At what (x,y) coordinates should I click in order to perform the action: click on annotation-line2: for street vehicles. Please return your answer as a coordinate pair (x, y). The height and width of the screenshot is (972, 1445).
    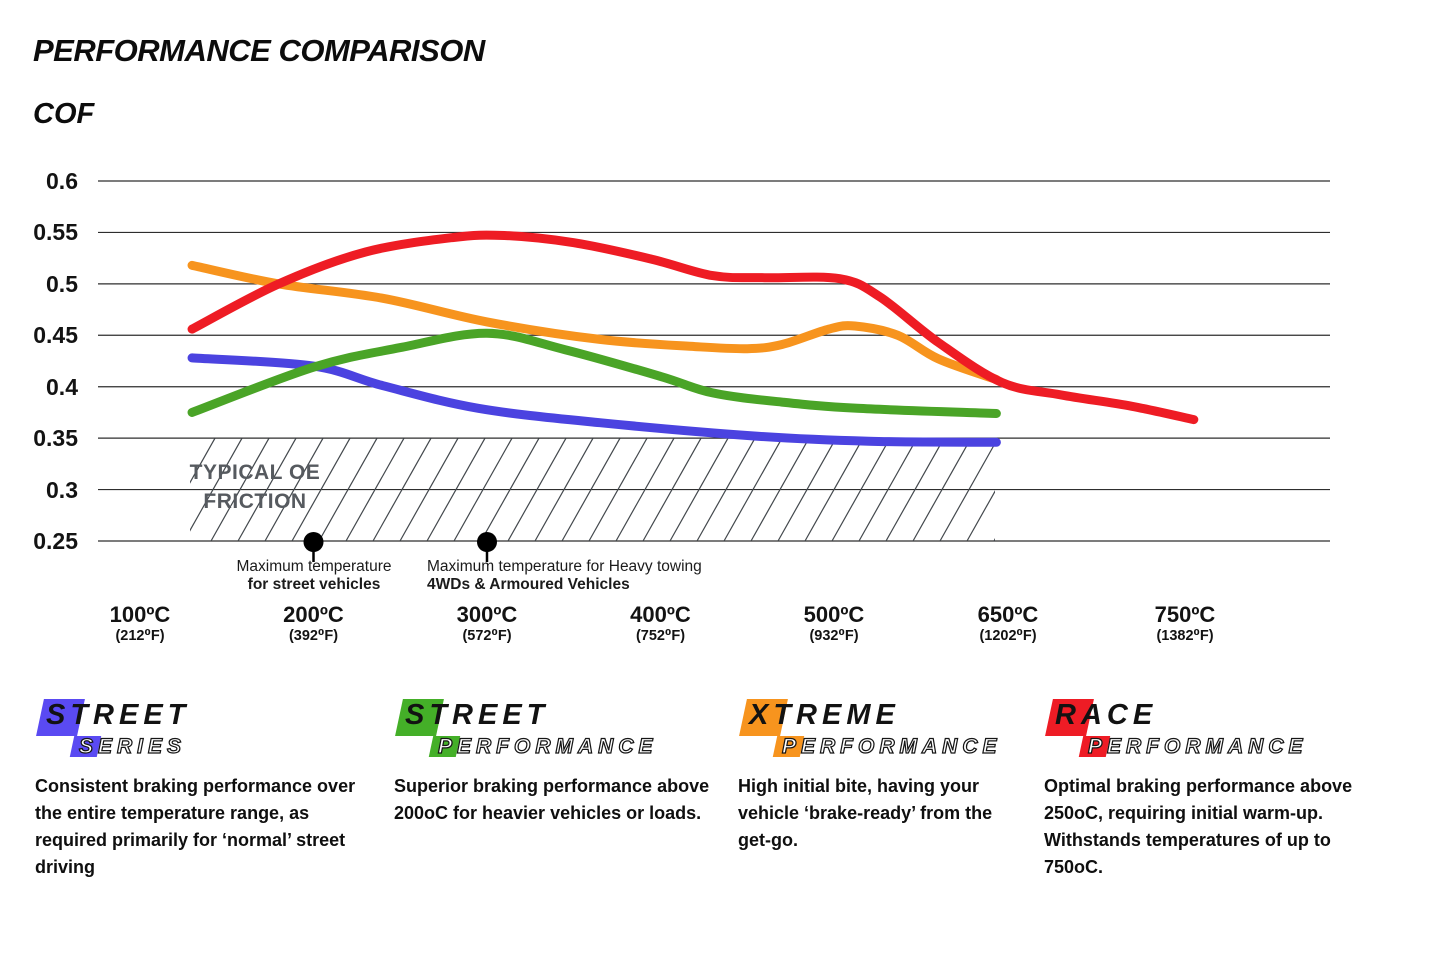
    Looking at the image, I should click on (314, 584).